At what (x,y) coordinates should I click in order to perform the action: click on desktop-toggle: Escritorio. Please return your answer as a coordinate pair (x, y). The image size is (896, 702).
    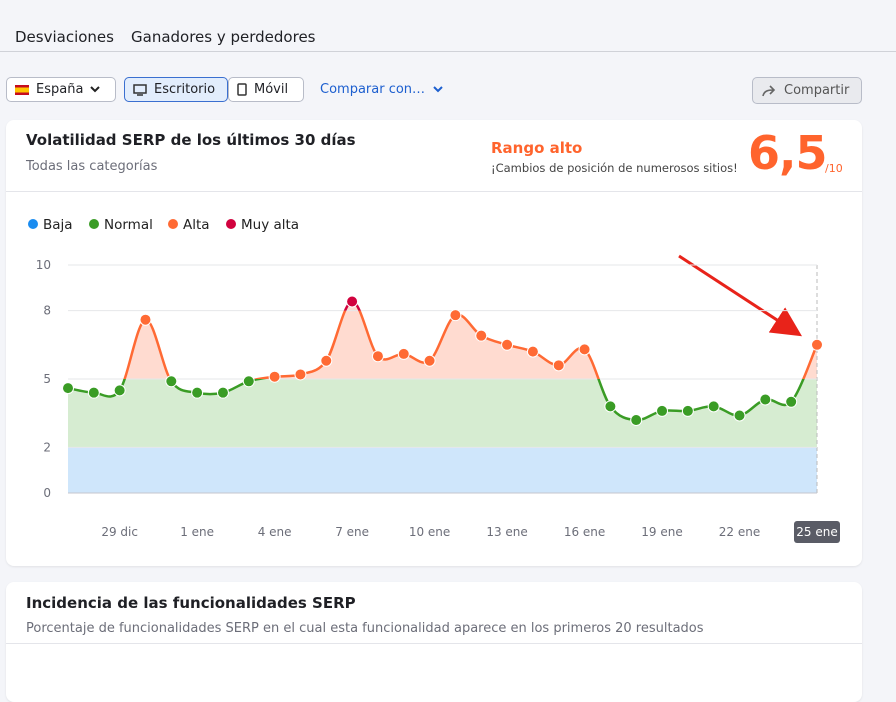
    Looking at the image, I should click on (176, 89).